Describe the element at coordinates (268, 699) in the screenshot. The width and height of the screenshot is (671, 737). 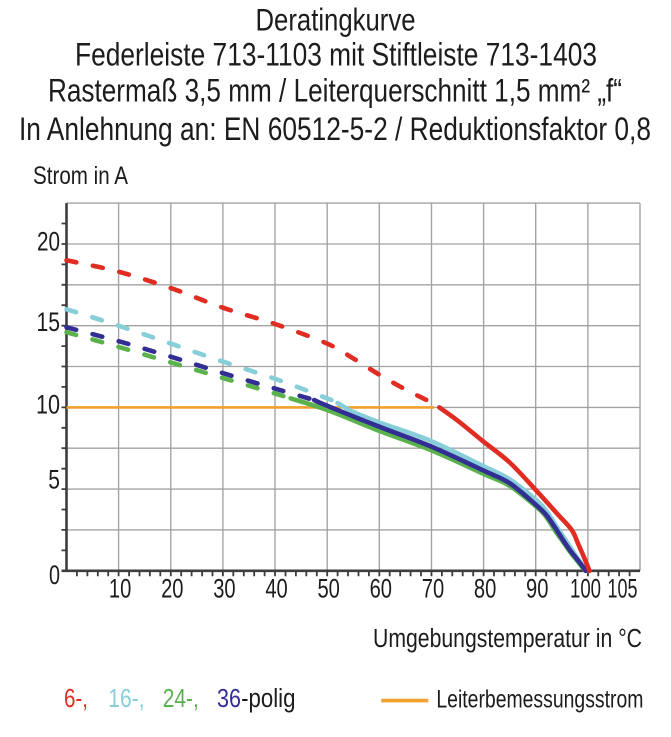
I see `svg-text: -polig` at that location.